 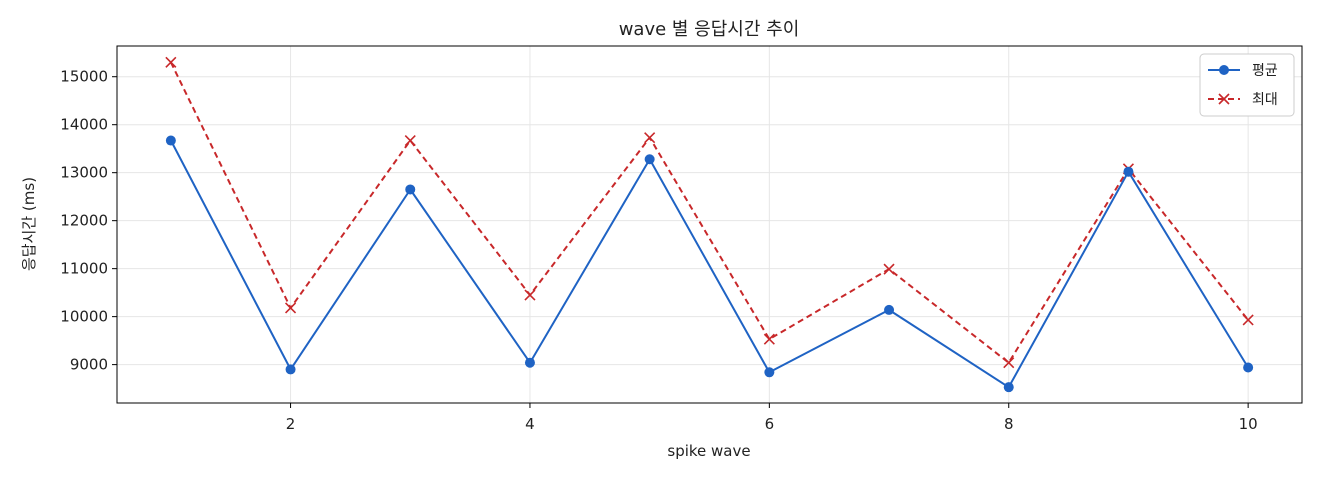 I want to click on x-tick-label: 10, so click(x=1248, y=424).